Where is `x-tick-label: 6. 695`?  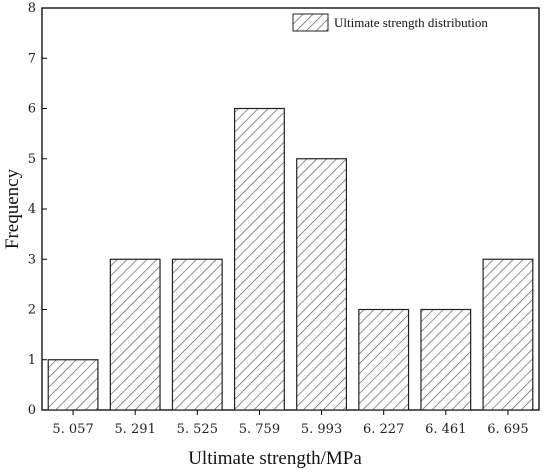 x-tick-label: 6. 695 is located at coordinates (507, 429).